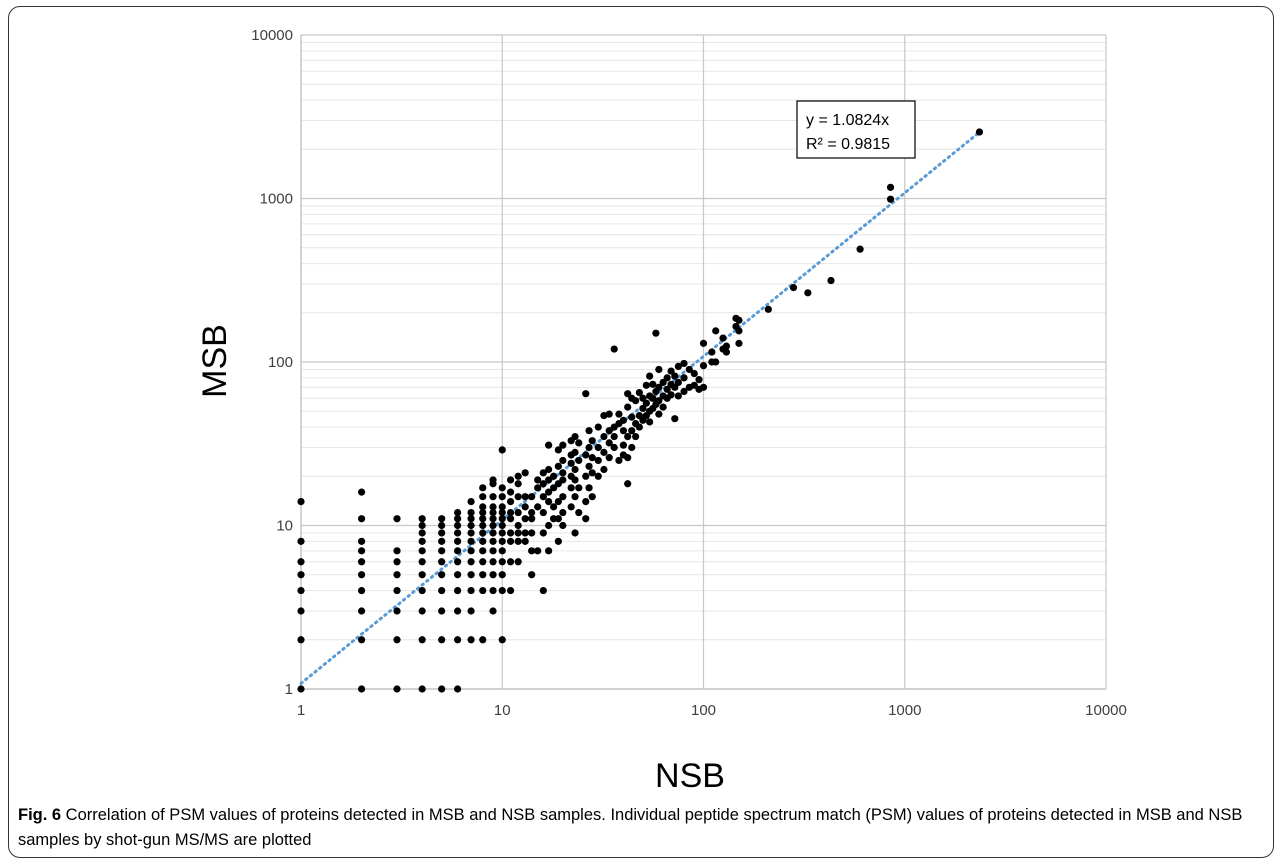  What do you see at coordinates (848, 144) in the screenshot?
I see `trendline-r-squared: R² = 0.9815` at bounding box center [848, 144].